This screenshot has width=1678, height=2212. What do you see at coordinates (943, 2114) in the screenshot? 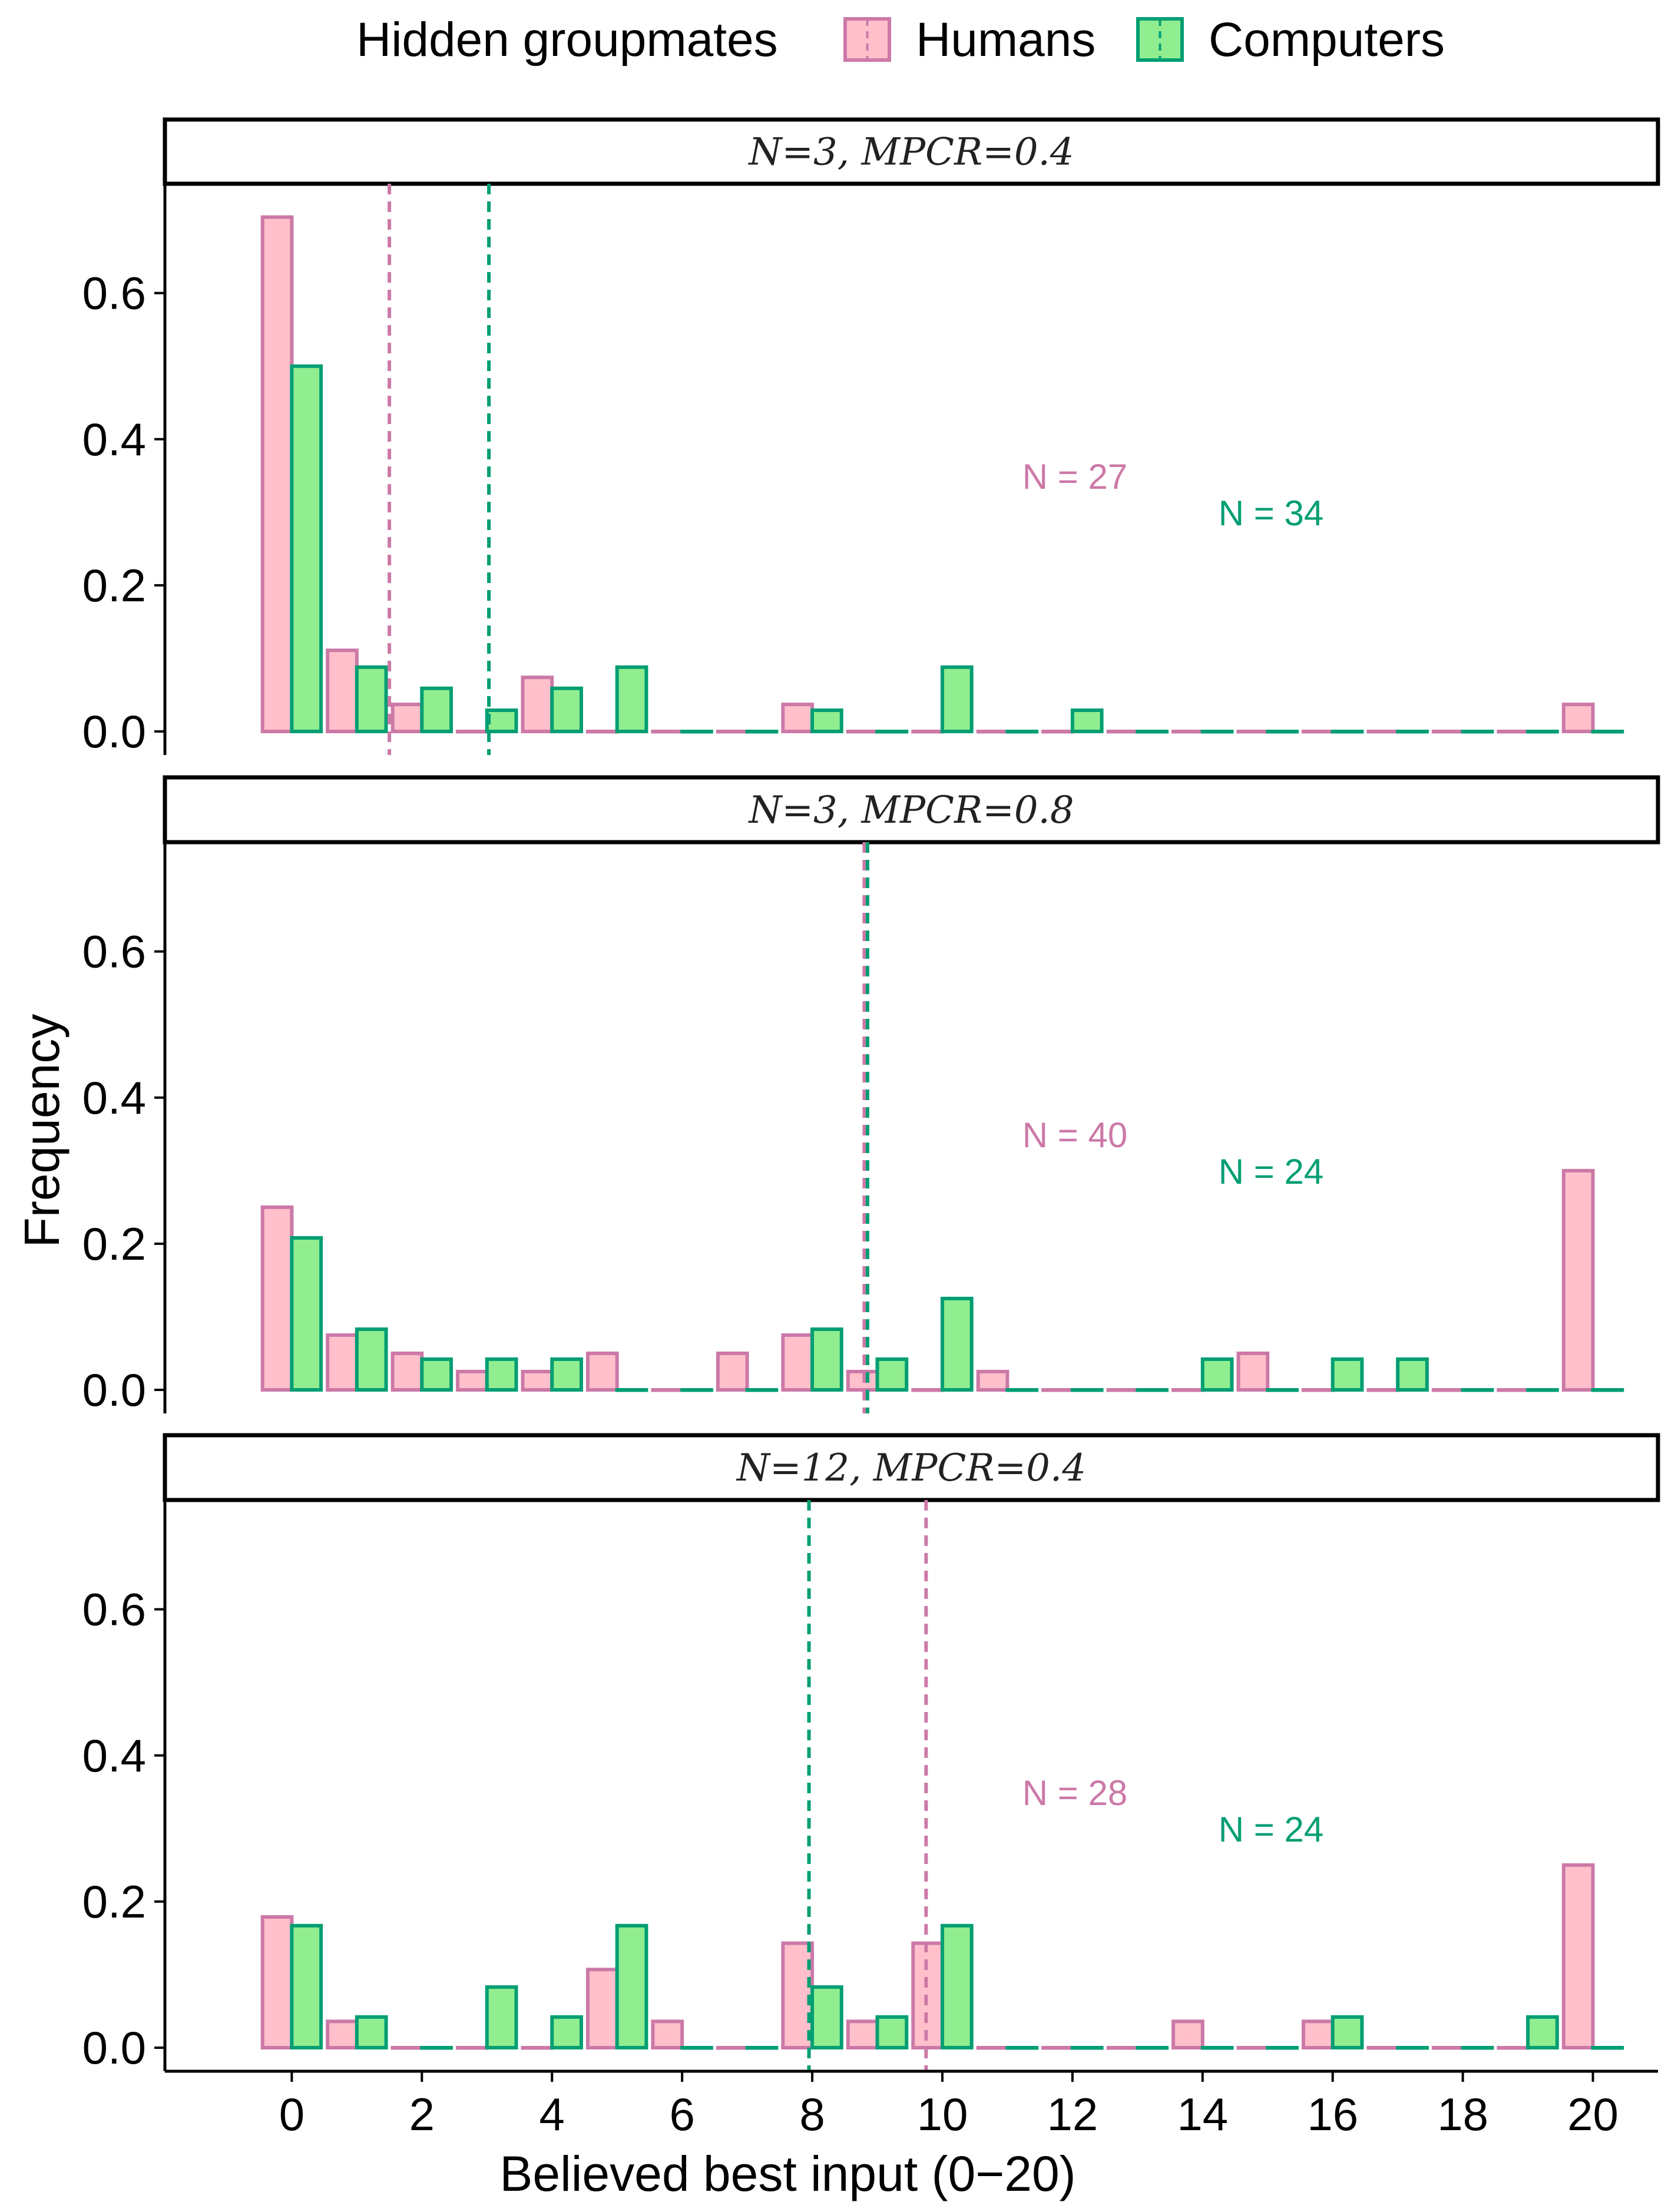
I see `x-tick-label: 10` at bounding box center [943, 2114].